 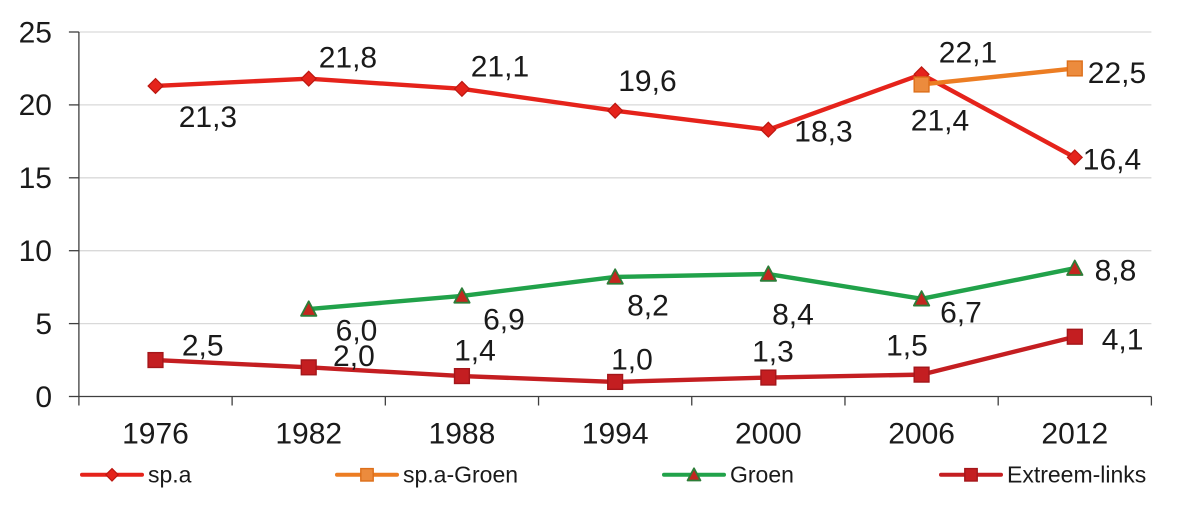 I want to click on marker-Groen-2012, so click(x=1075, y=267).